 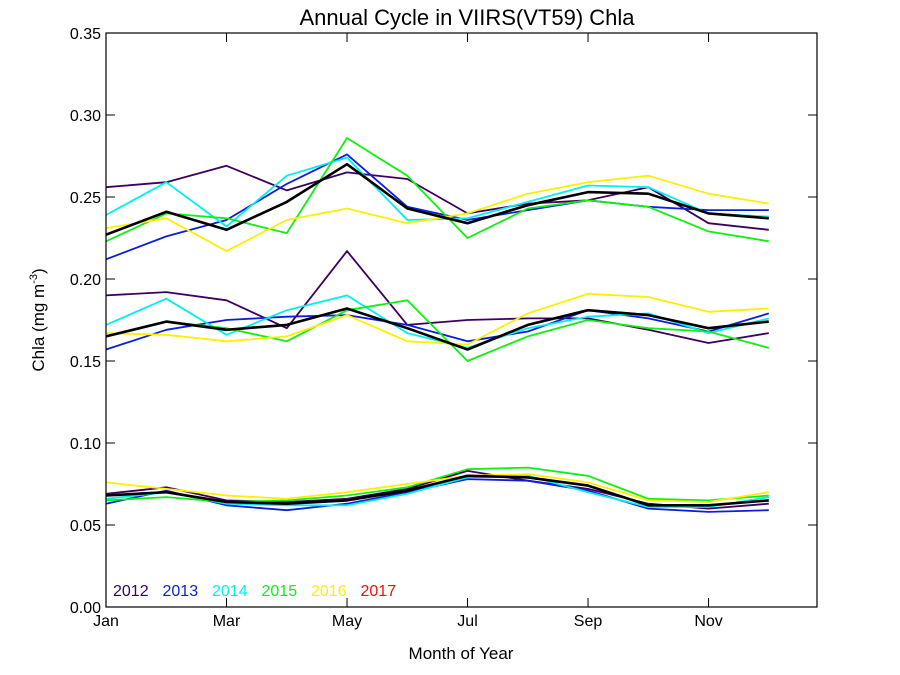 I want to click on legend-entry-2015: 2015, so click(x=280, y=591).